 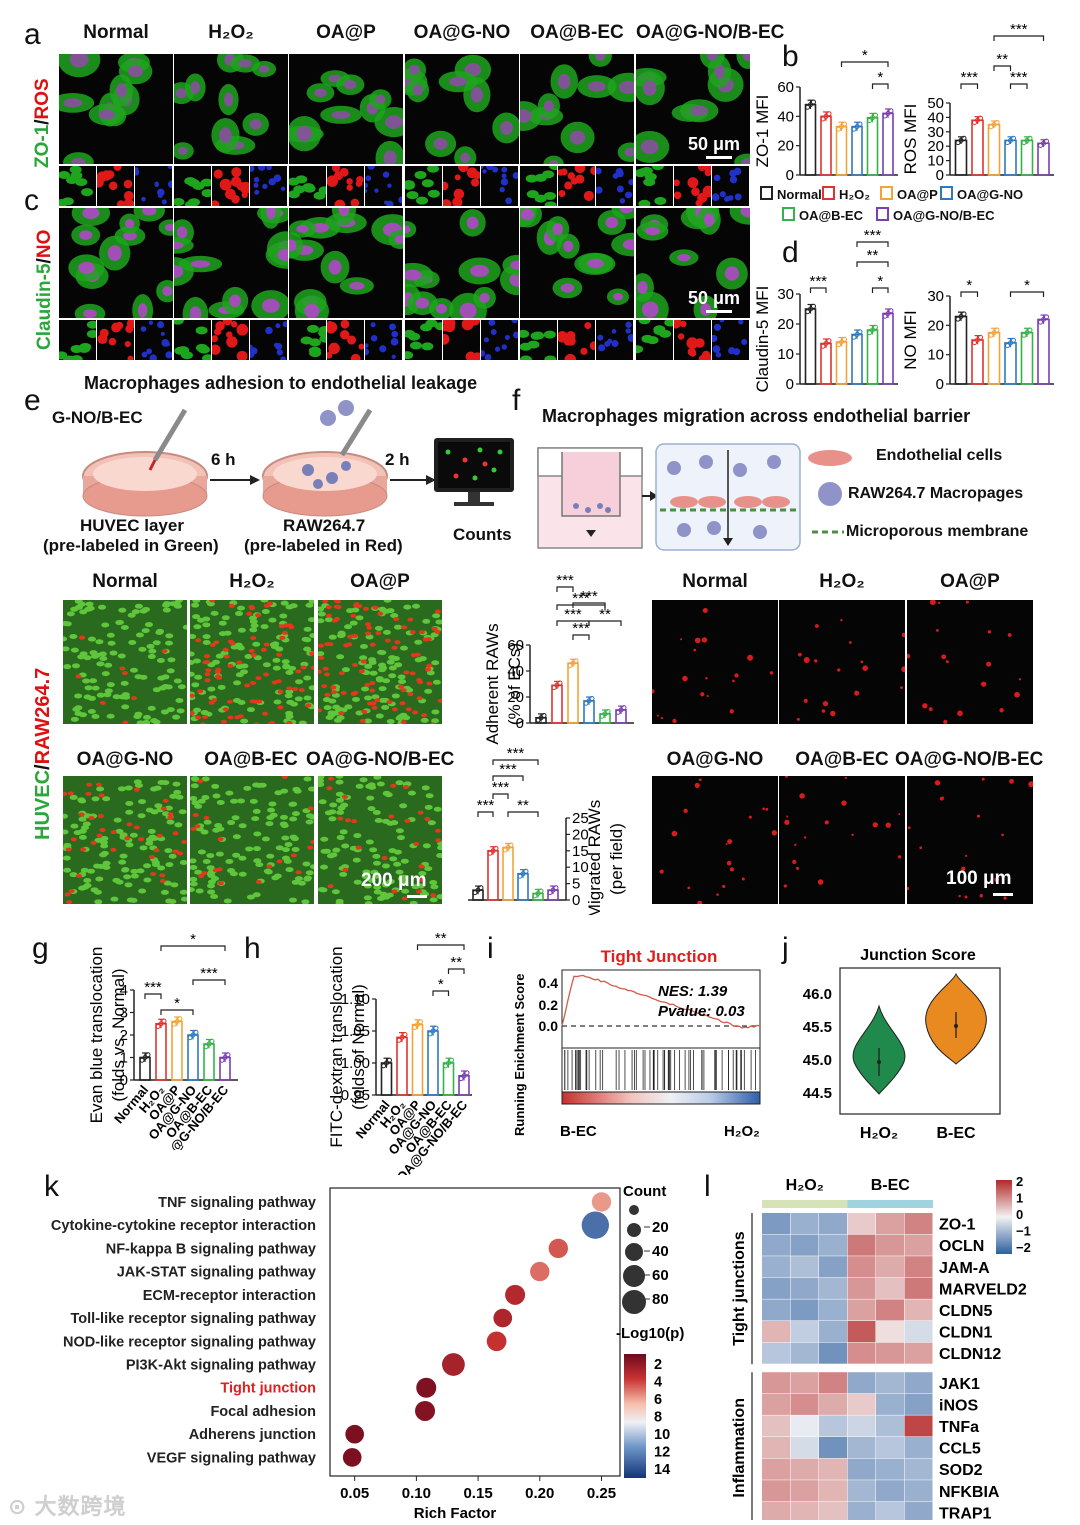 What do you see at coordinates (739, 1288) in the screenshot?
I see `heatmap-row-group: Tight junctions` at bounding box center [739, 1288].